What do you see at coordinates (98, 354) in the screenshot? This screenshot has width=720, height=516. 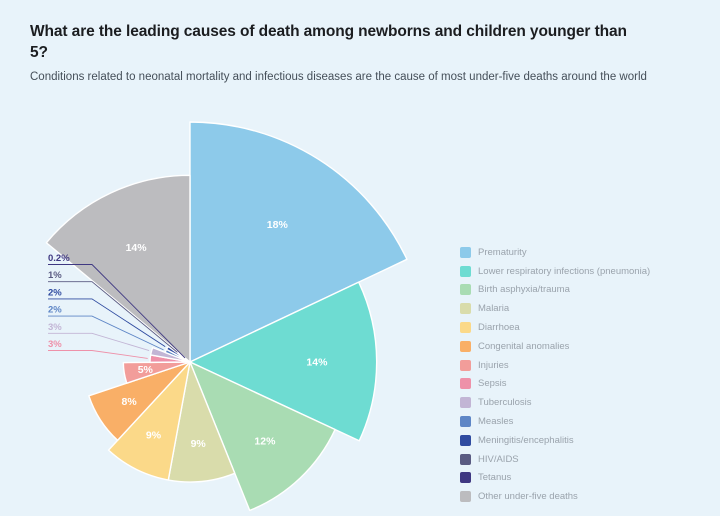 I see `leader-line-sepsis` at bounding box center [98, 354].